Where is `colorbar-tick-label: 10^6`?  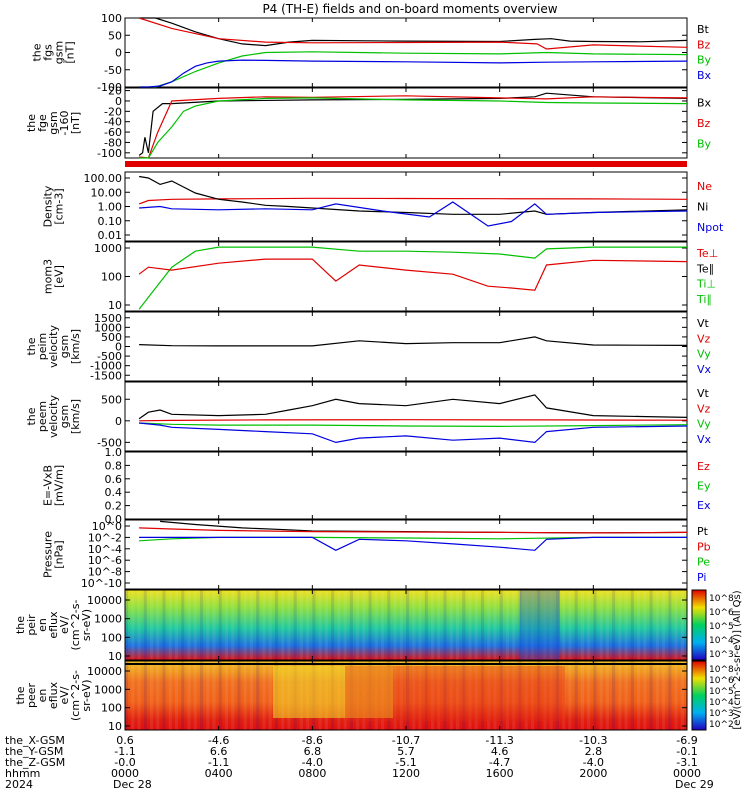
colorbar-tick-label: 10^6 is located at coordinates (721, 681).